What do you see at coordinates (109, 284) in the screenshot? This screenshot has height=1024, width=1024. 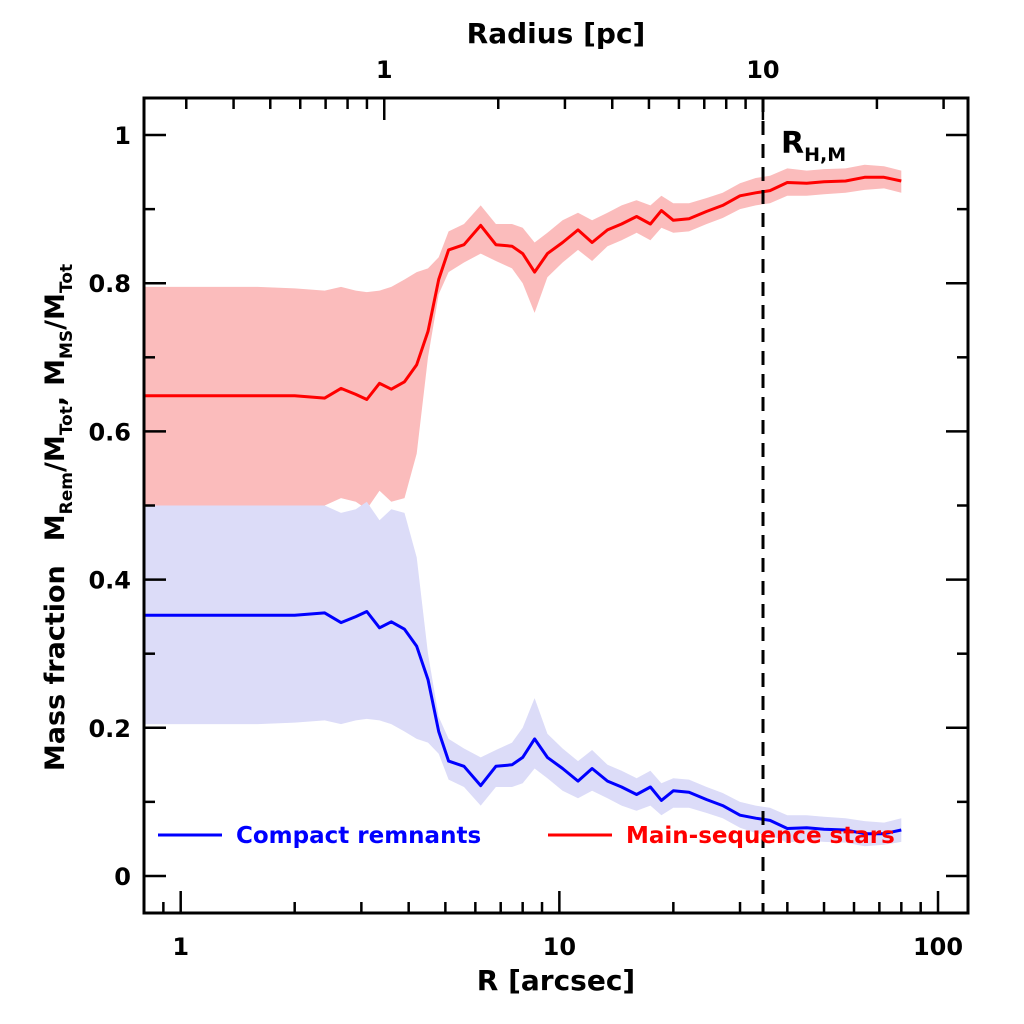 I see `y-tick-label: 0.8` at bounding box center [109, 284].